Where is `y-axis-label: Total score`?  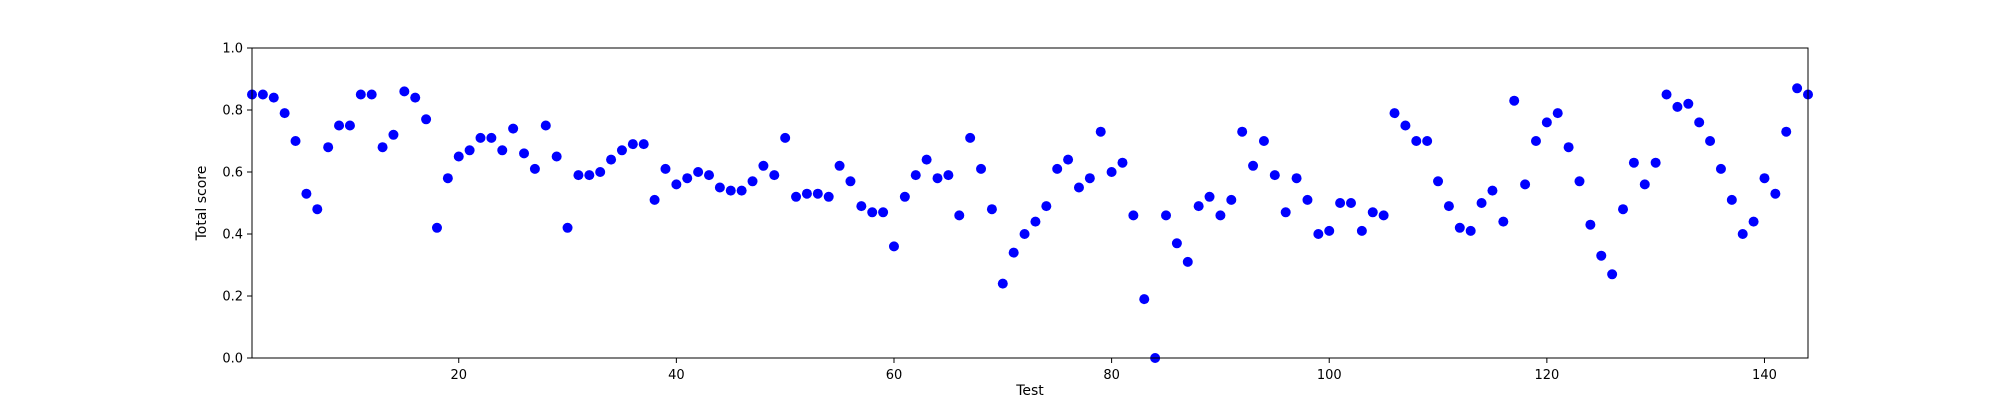
y-axis-label: Total score is located at coordinates (202, 204).